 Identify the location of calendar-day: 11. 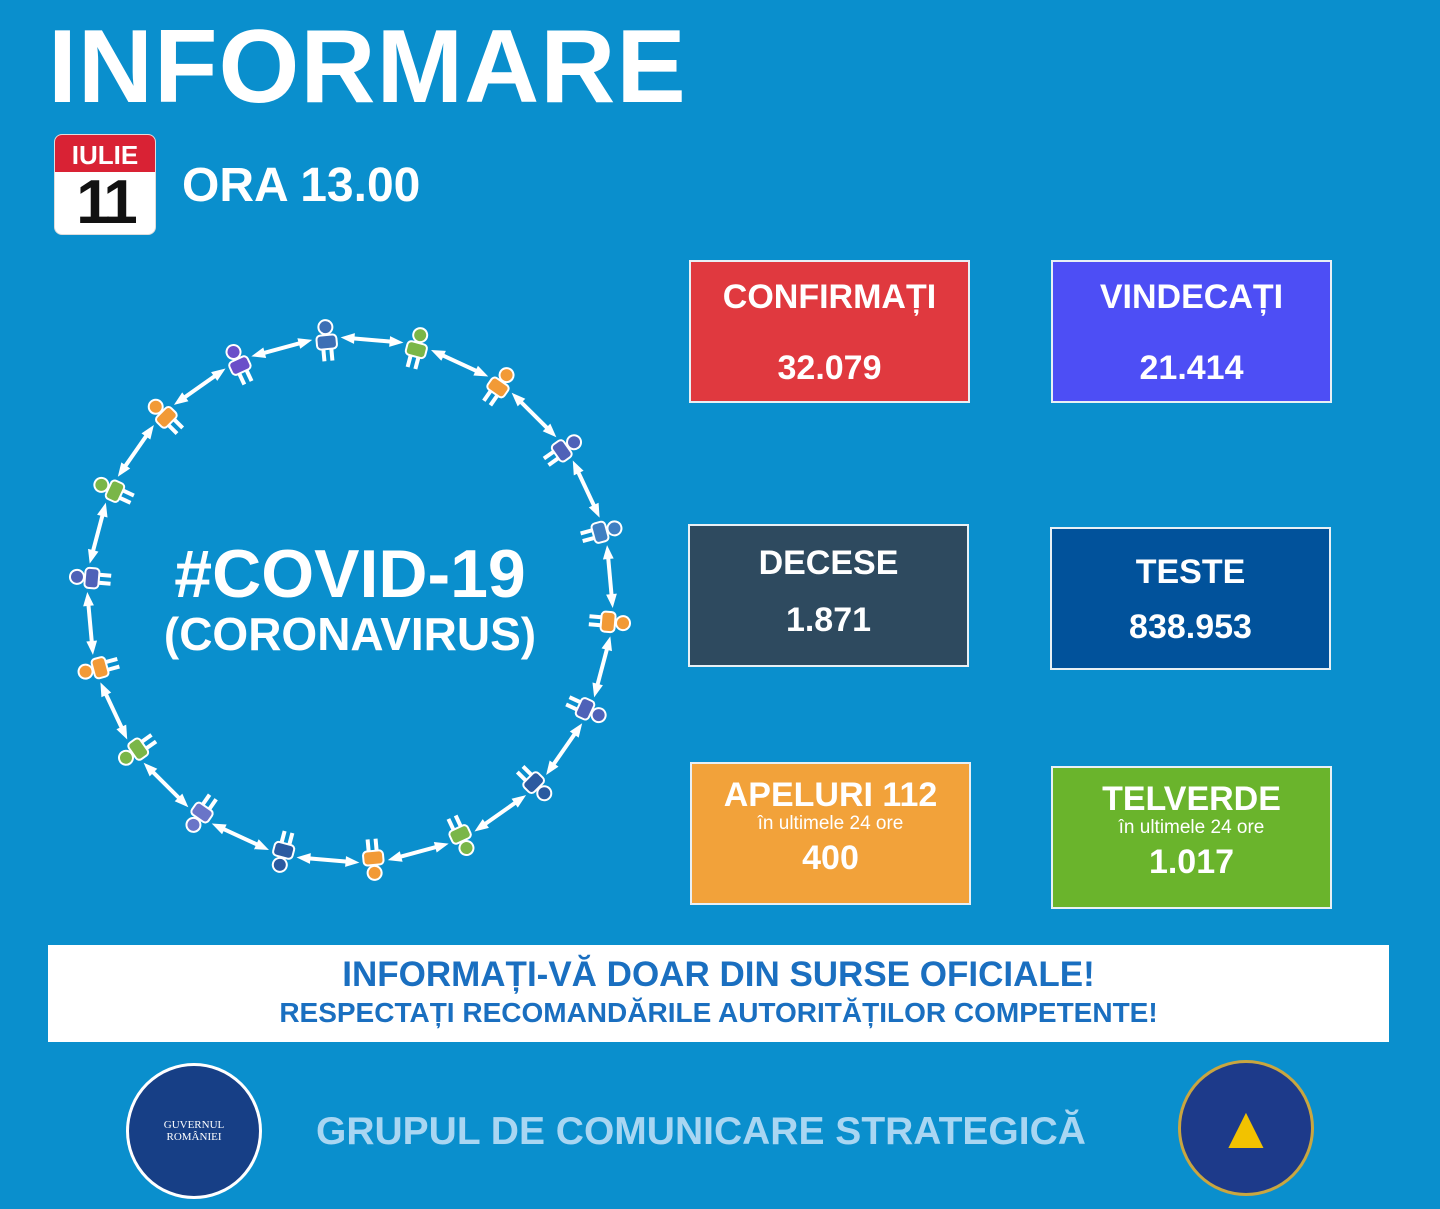
(107, 201).